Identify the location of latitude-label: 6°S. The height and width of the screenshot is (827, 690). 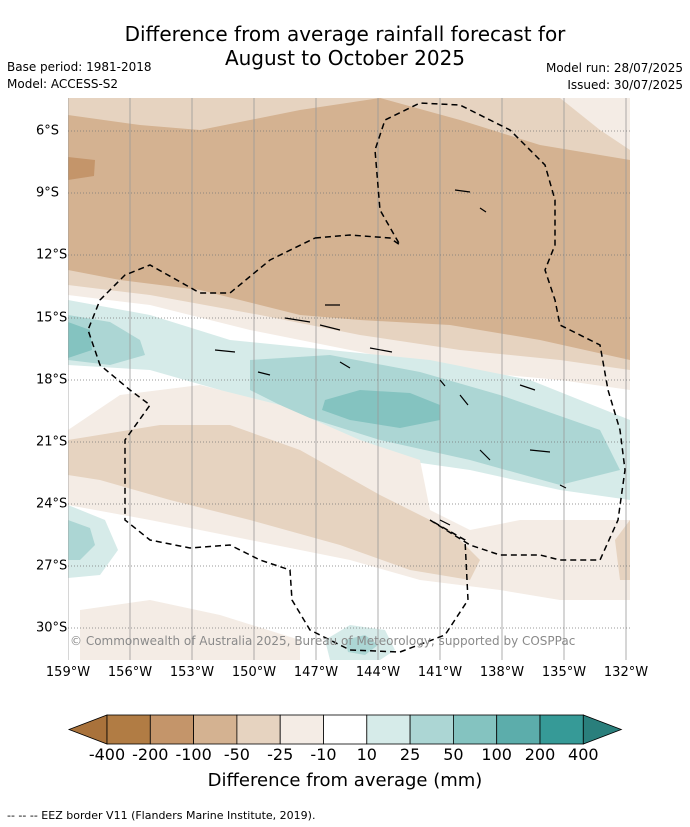
(48, 131).